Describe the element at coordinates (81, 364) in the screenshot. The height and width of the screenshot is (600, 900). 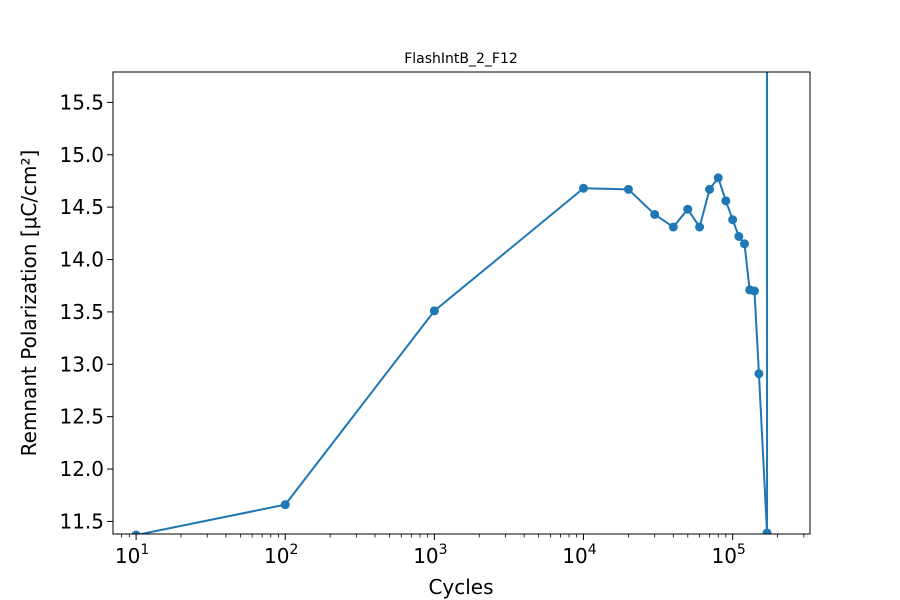
I see `y-tick-label: 13.0` at that location.